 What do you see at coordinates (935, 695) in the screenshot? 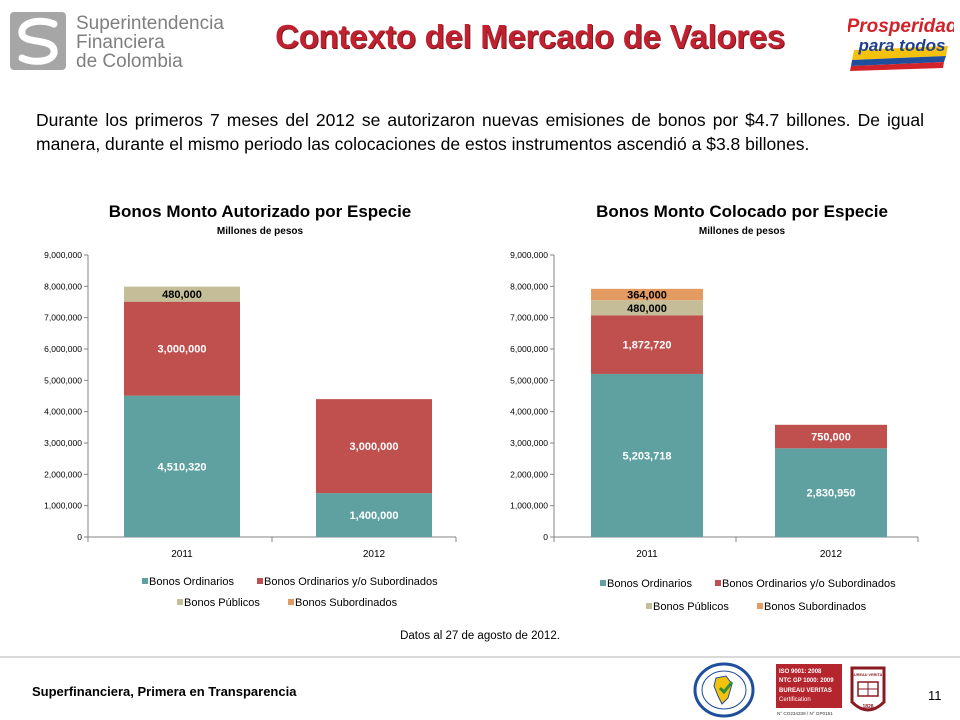
I see `page-number: 11` at bounding box center [935, 695].